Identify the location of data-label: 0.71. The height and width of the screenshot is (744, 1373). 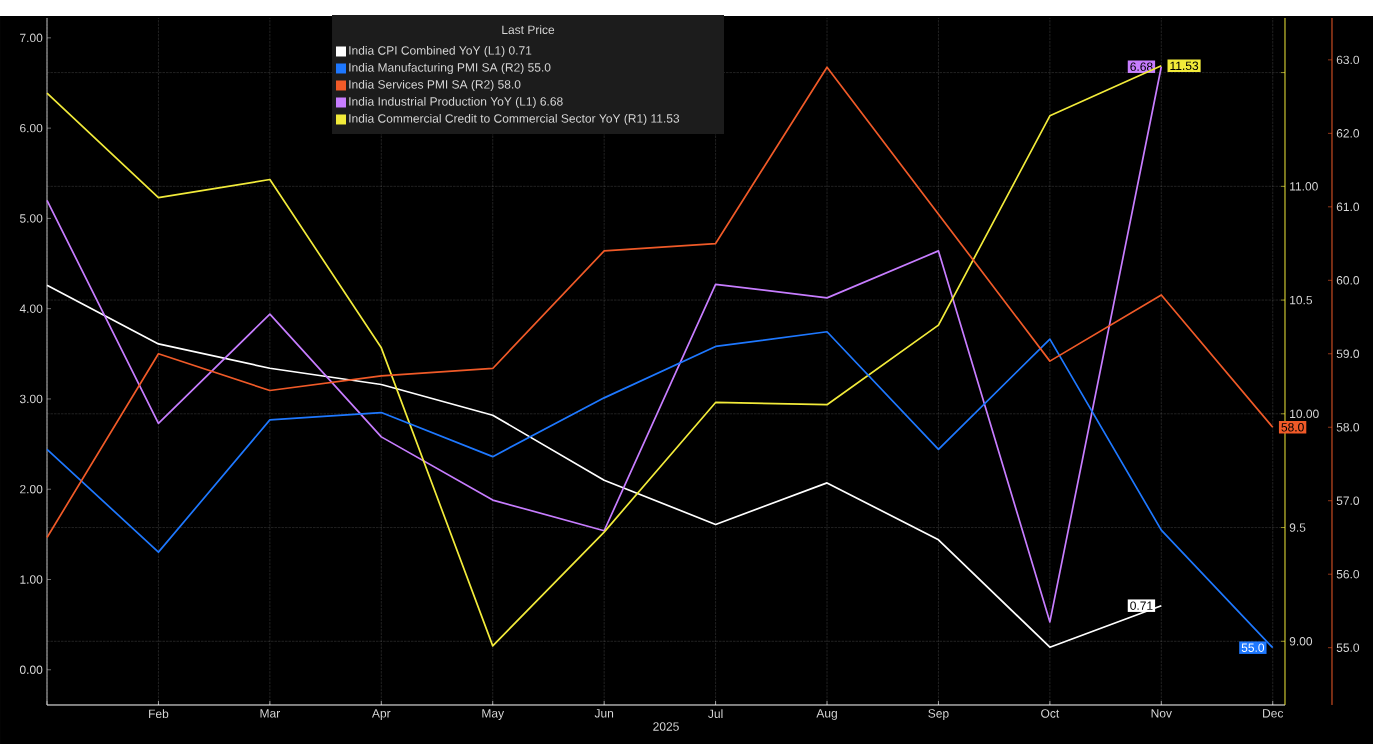
(1141, 605).